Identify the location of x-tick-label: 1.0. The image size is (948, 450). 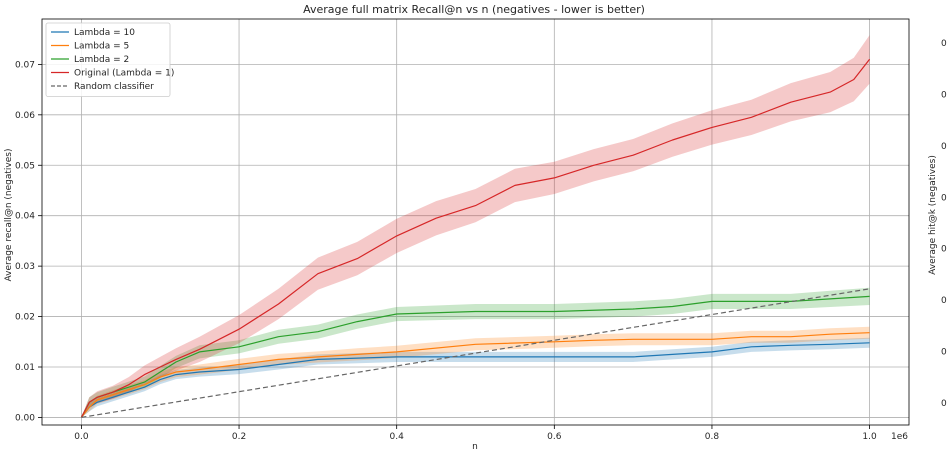
(869, 437).